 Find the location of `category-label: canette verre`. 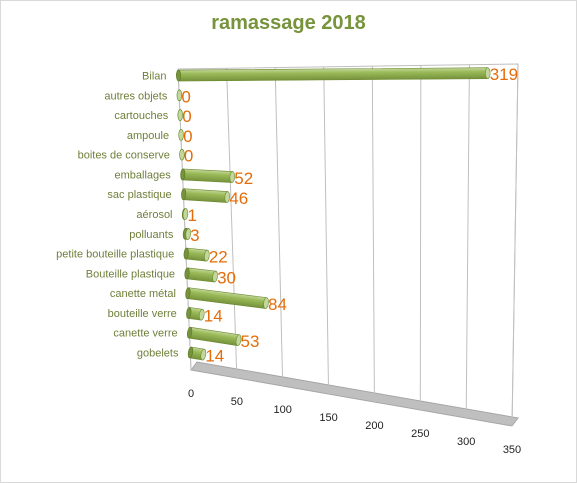

category-label: canette verre is located at coordinates (145, 334).